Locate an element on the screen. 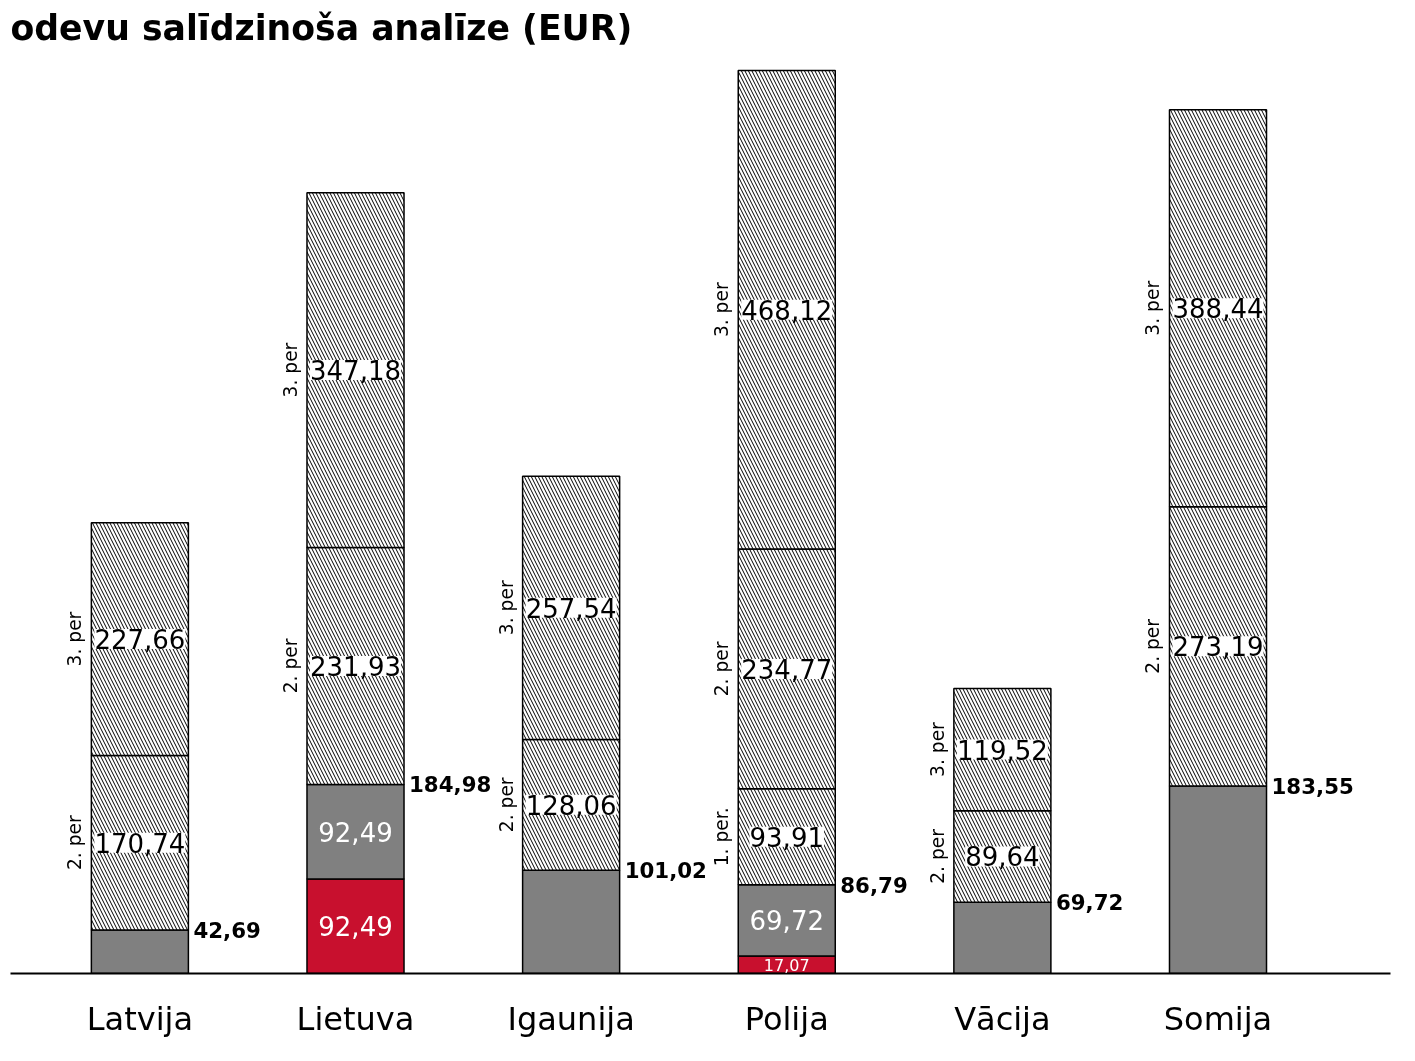 The height and width of the screenshot is (1061, 1415). data-label: 119,52 is located at coordinates (1002, 750).